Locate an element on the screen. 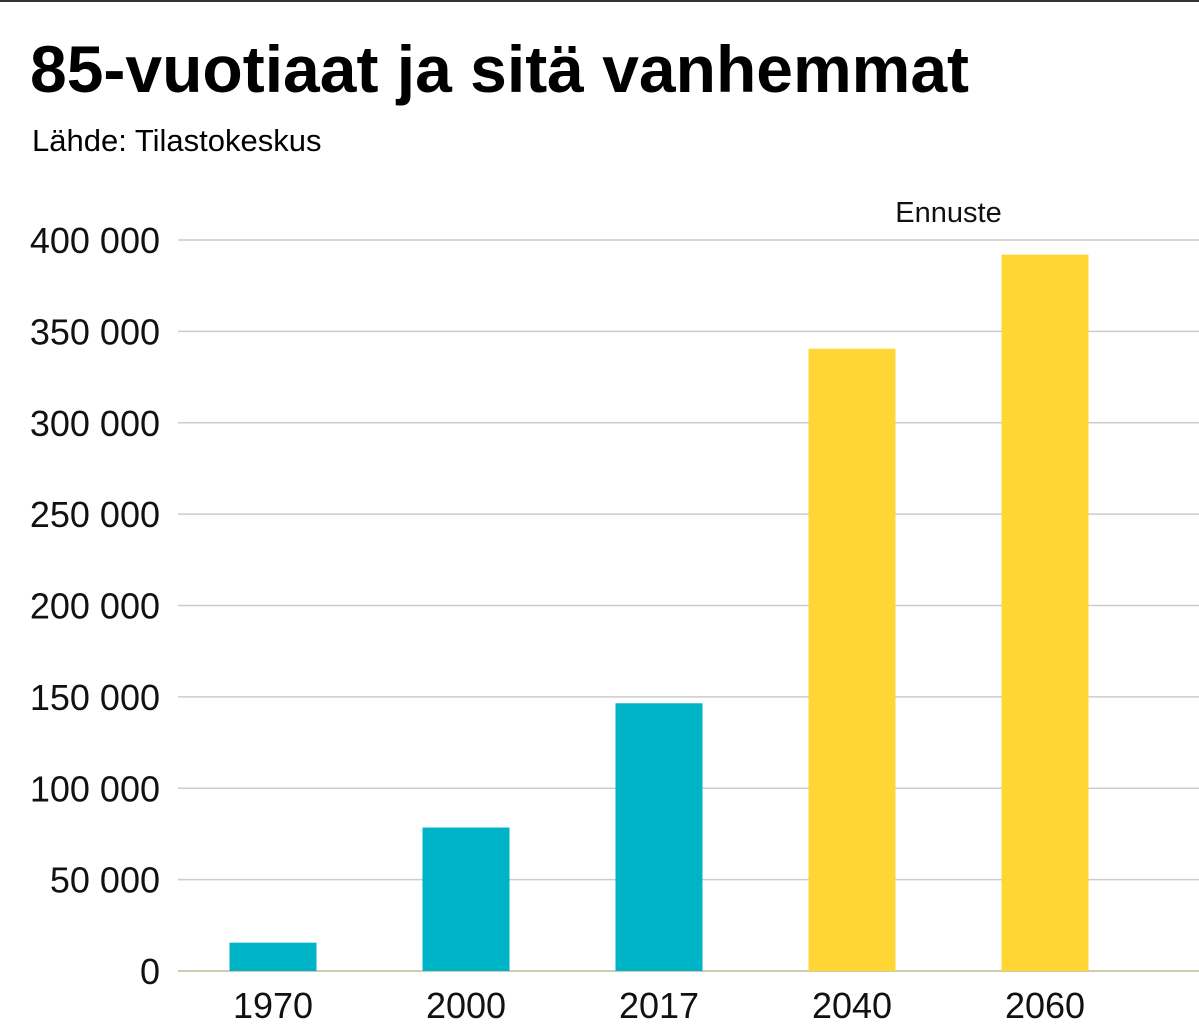 This screenshot has width=1199, height=1031. y-tick-label: 300 000 is located at coordinates (95, 423).